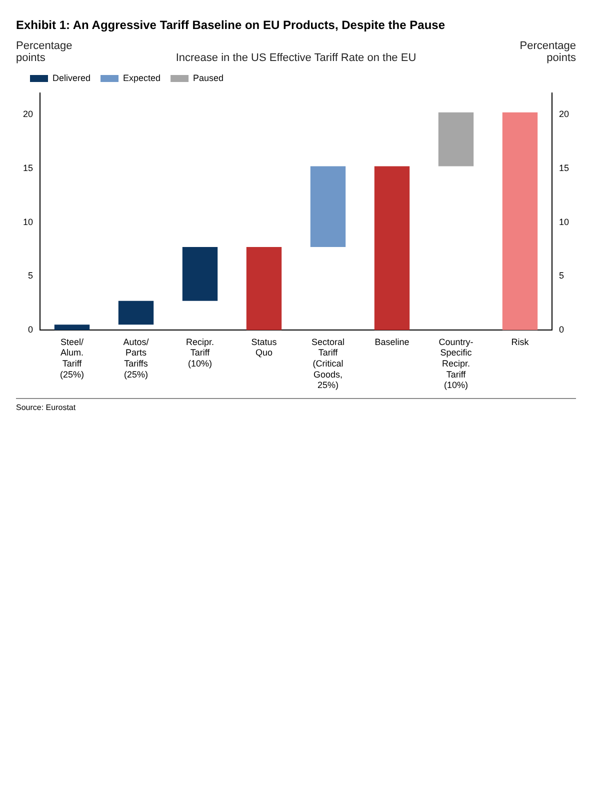 This screenshot has width=612, height=792. What do you see at coordinates (28, 221) in the screenshot?
I see `y-tick-label: 10` at bounding box center [28, 221].